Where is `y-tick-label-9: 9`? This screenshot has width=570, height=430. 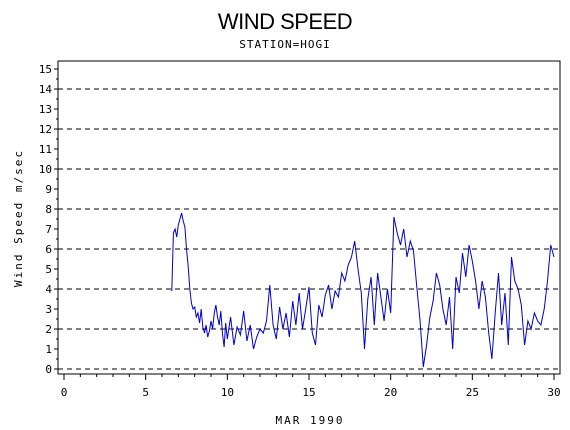 y-tick-label-9: 9 is located at coordinates (48, 189).